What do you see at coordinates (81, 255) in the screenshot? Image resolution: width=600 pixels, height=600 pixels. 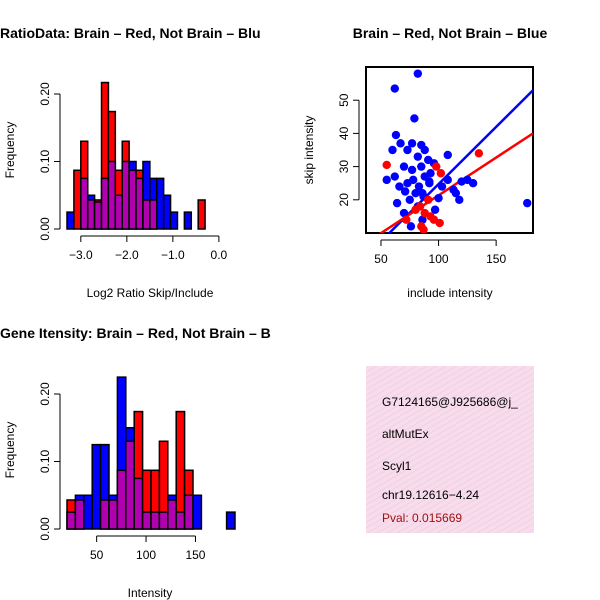 I see `x-tick-label: −3.0` at bounding box center [81, 255].